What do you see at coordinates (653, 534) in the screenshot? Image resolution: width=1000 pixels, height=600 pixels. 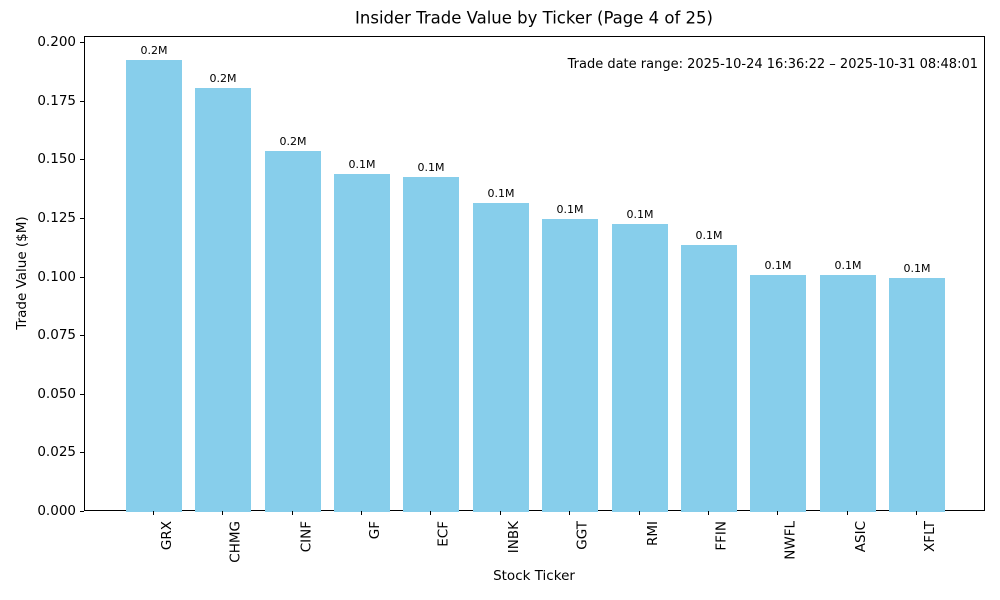 I see `x-tick-label-rmi: RMI` at bounding box center [653, 534].